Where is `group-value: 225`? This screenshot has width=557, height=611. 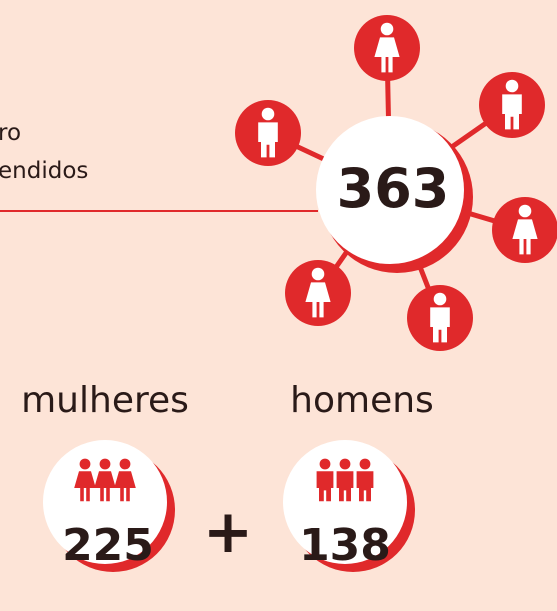 group-value: 225 is located at coordinates (108, 545).